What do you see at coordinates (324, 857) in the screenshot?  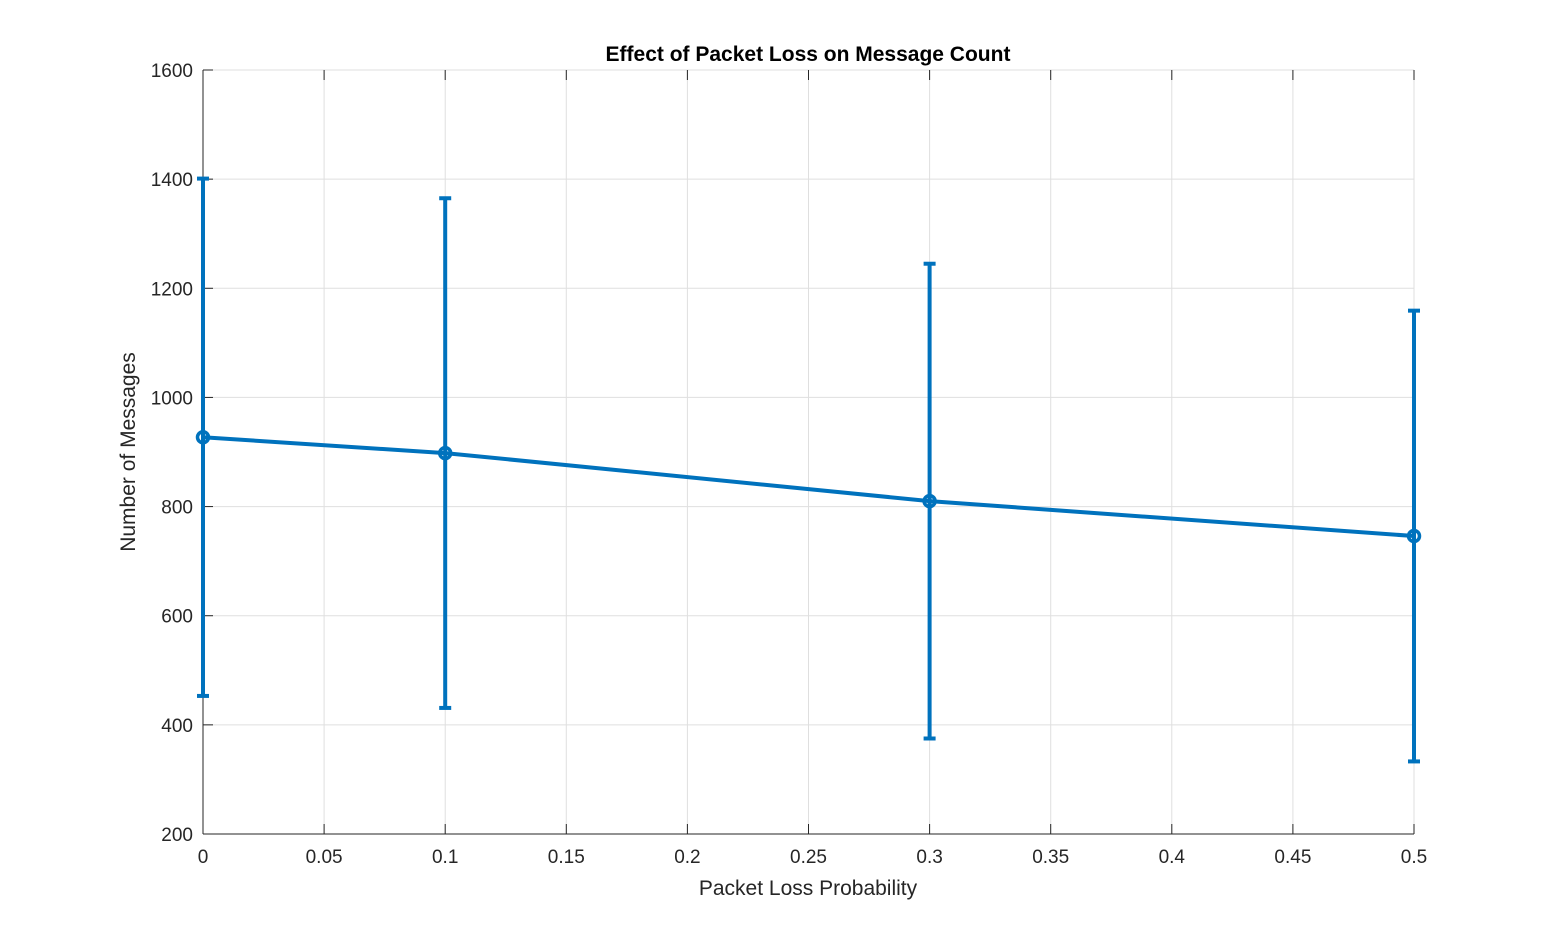 I see `x-tick-label: 0.05` at bounding box center [324, 857].